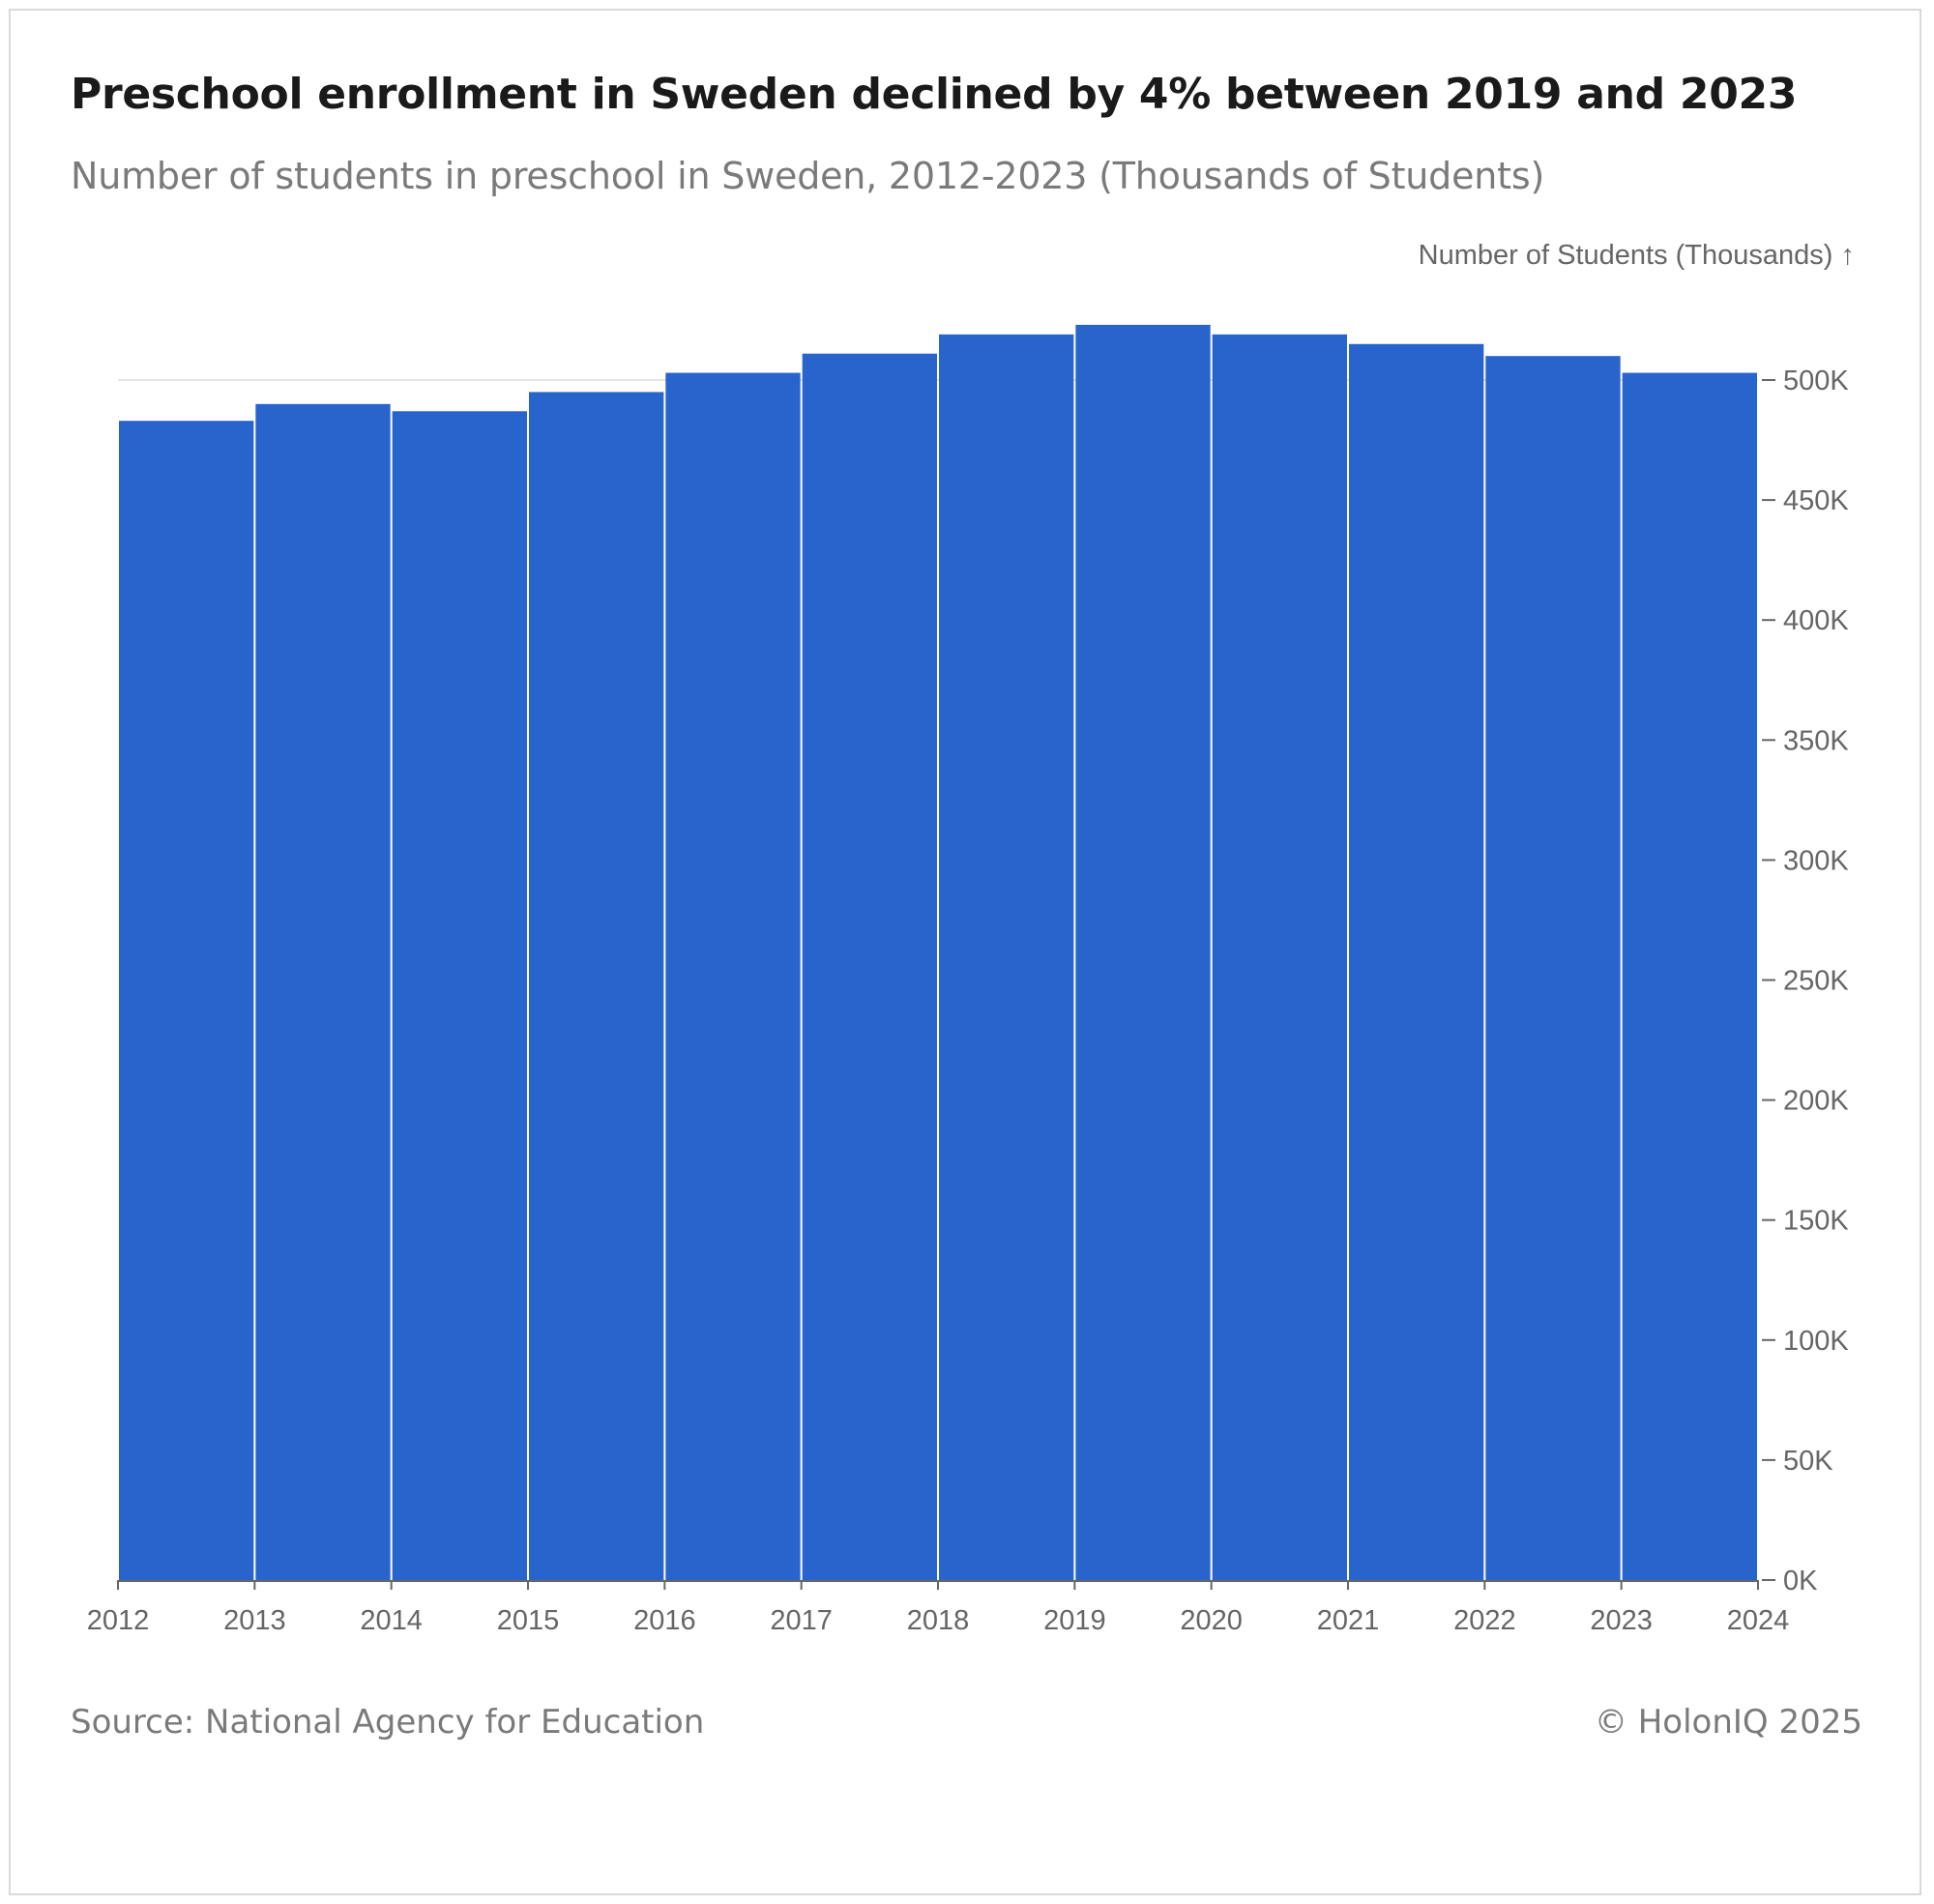 The image size is (1934, 1904). What do you see at coordinates (1143, 952) in the screenshot?
I see `bar-2019` at bounding box center [1143, 952].